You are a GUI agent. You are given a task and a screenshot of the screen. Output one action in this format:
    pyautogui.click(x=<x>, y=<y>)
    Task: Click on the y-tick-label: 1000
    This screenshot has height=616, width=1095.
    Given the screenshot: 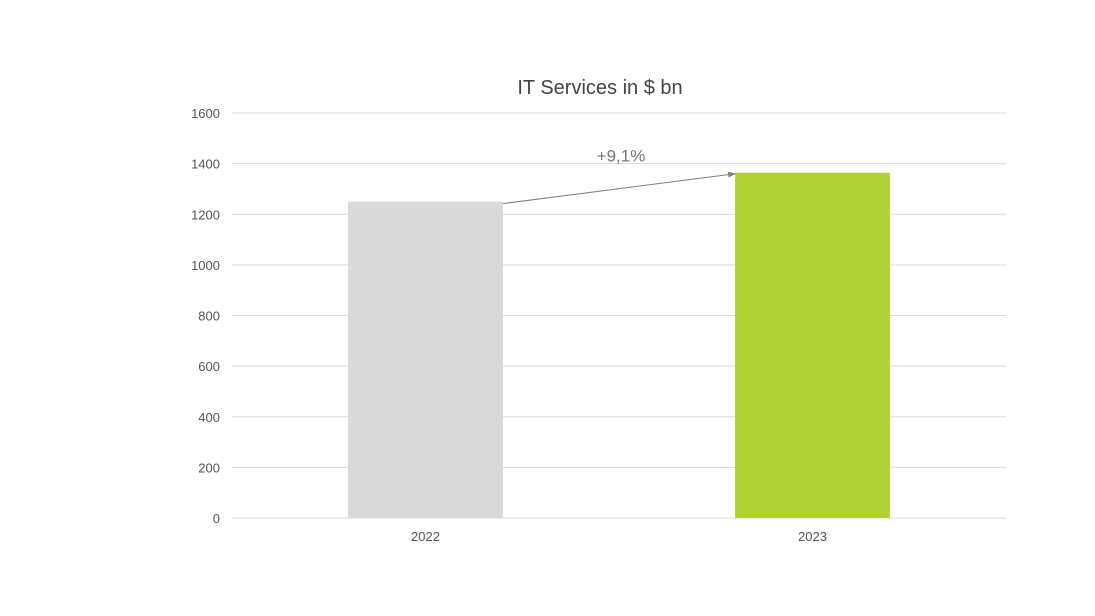 What is the action you would take?
    pyautogui.click(x=205, y=265)
    